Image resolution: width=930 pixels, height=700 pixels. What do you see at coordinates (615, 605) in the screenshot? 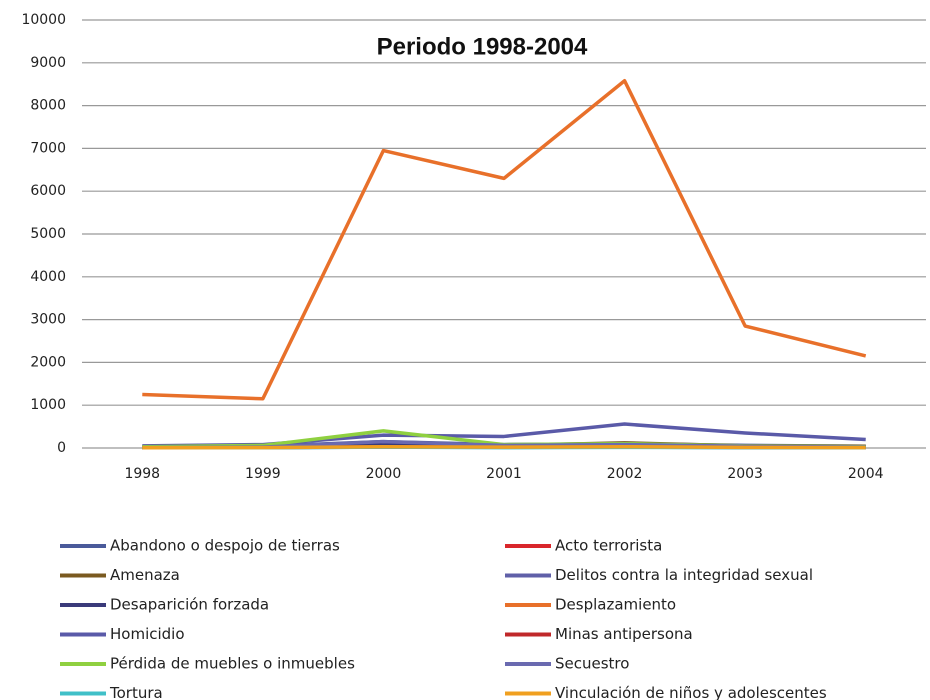
I see `legend-label: Desplazamiento` at bounding box center [615, 605].